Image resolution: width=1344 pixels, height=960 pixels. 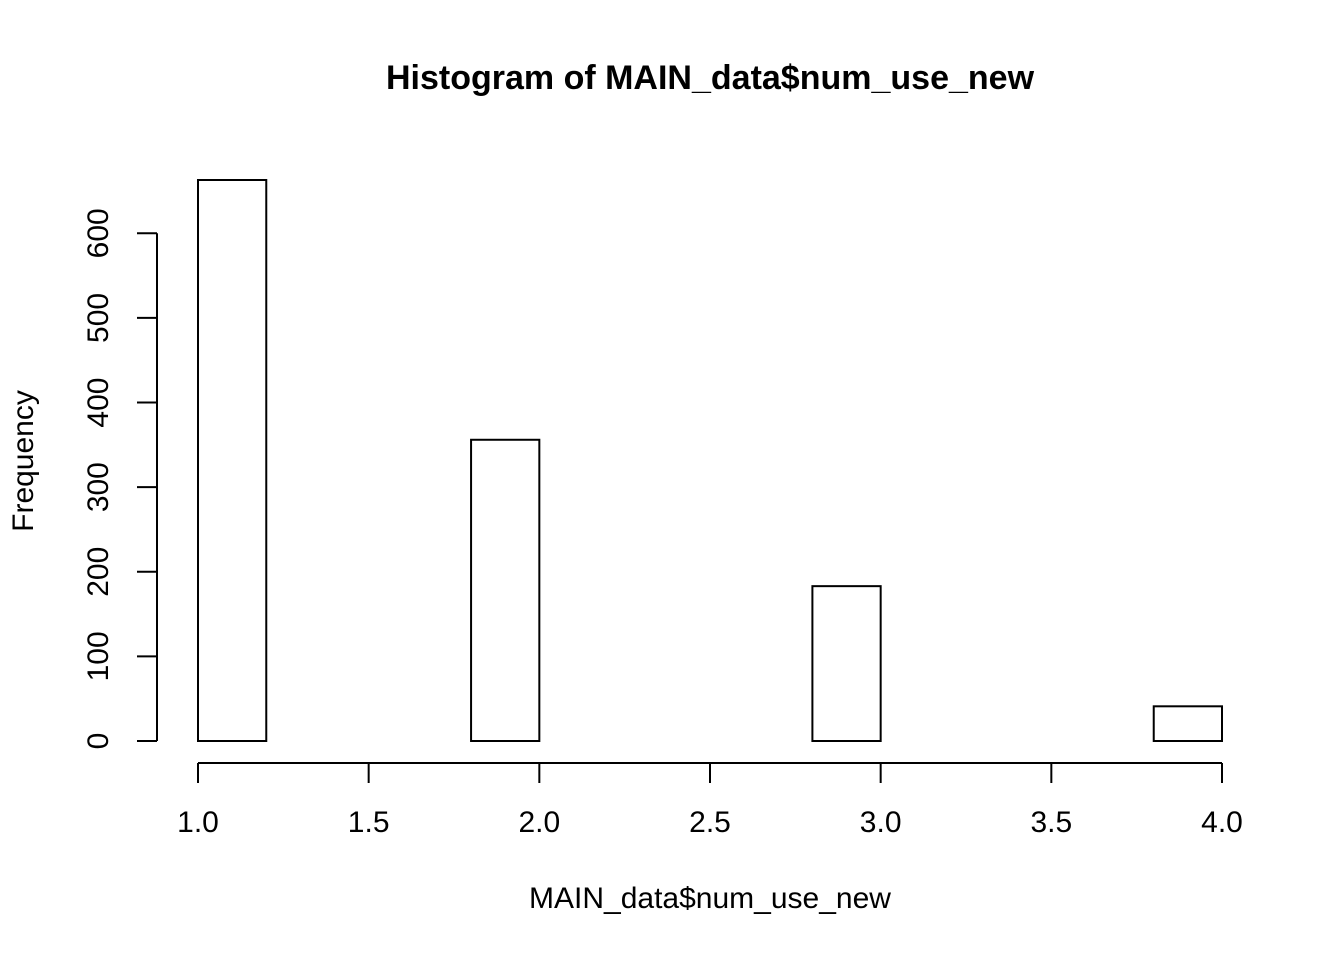 What do you see at coordinates (1051, 822) in the screenshot?
I see `x-tick-label: 3.5` at bounding box center [1051, 822].